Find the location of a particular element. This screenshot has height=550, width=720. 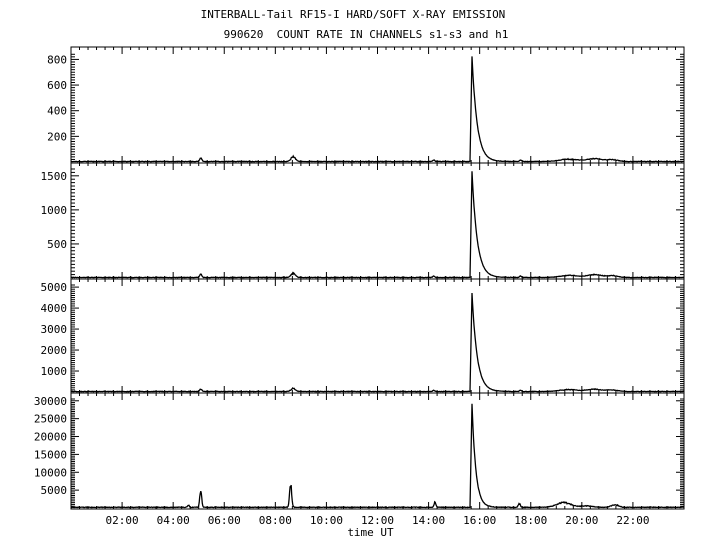

y-tick-label: 4000 is located at coordinates (54, 308).